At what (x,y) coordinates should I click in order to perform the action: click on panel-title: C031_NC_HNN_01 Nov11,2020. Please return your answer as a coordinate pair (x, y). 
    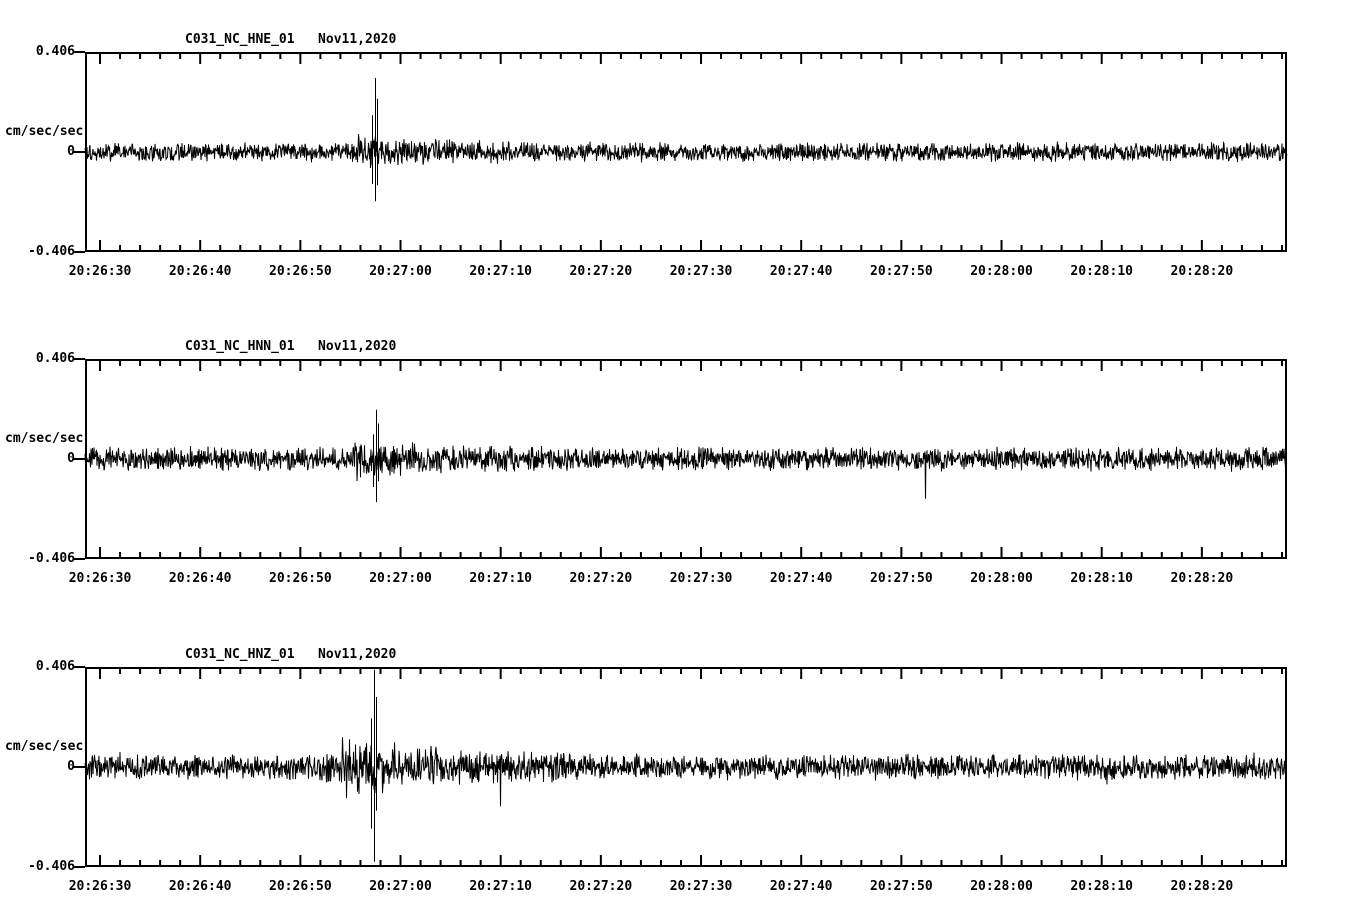
    Looking at the image, I should click on (291, 346).